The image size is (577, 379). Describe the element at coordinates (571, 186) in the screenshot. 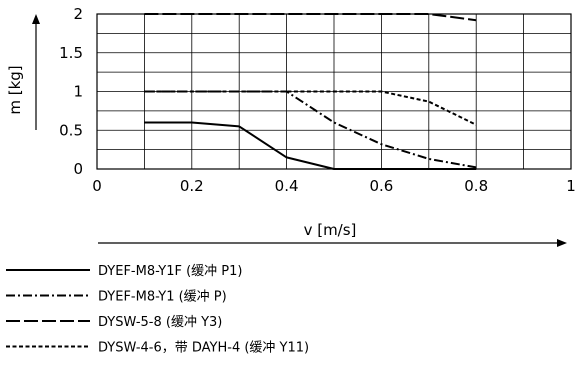

I see `x-tick-label: 1` at that location.